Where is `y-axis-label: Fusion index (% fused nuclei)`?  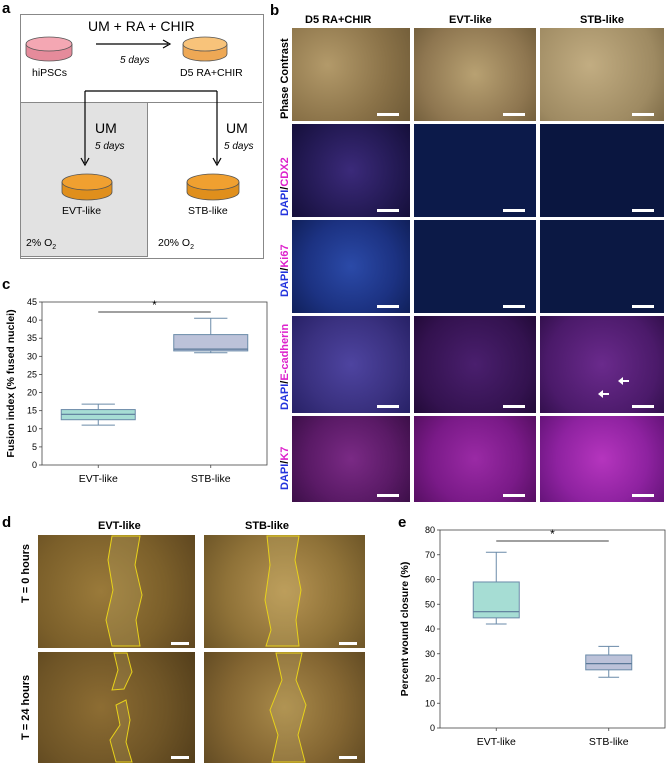 y-axis-label: Fusion index (% fused nuclei) is located at coordinates (11, 383).